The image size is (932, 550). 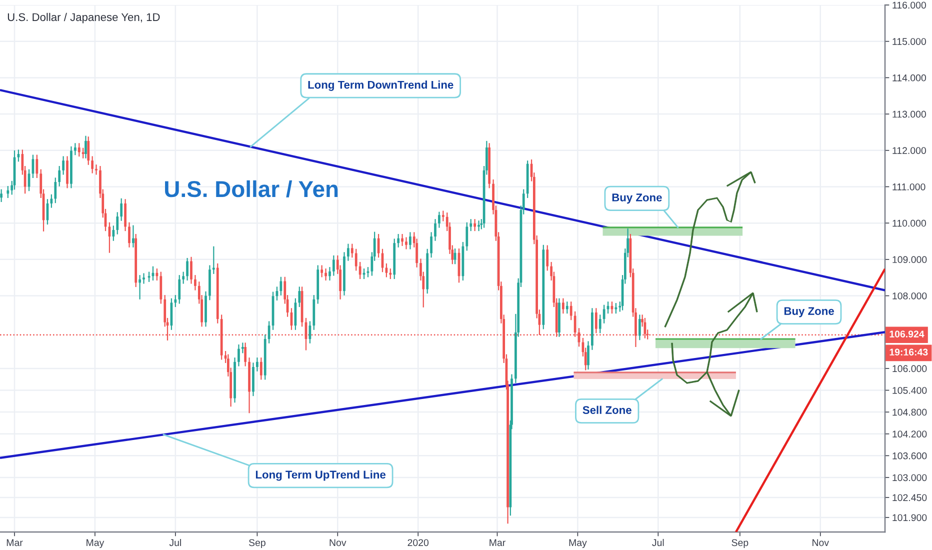 I want to click on y-tick-label: 110.000, so click(x=909, y=223).